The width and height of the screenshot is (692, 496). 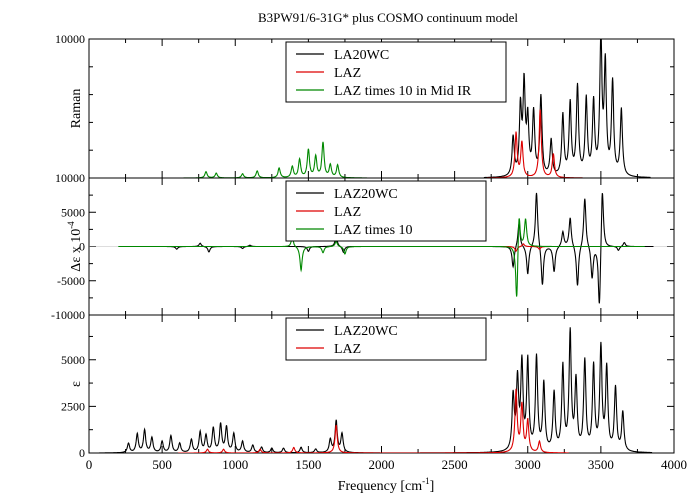 What do you see at coordinates (386, 211) in the screenshot?
I see `legend: LAZ20WC LAZ LAZ times 10` at bounding box center [386, 211].